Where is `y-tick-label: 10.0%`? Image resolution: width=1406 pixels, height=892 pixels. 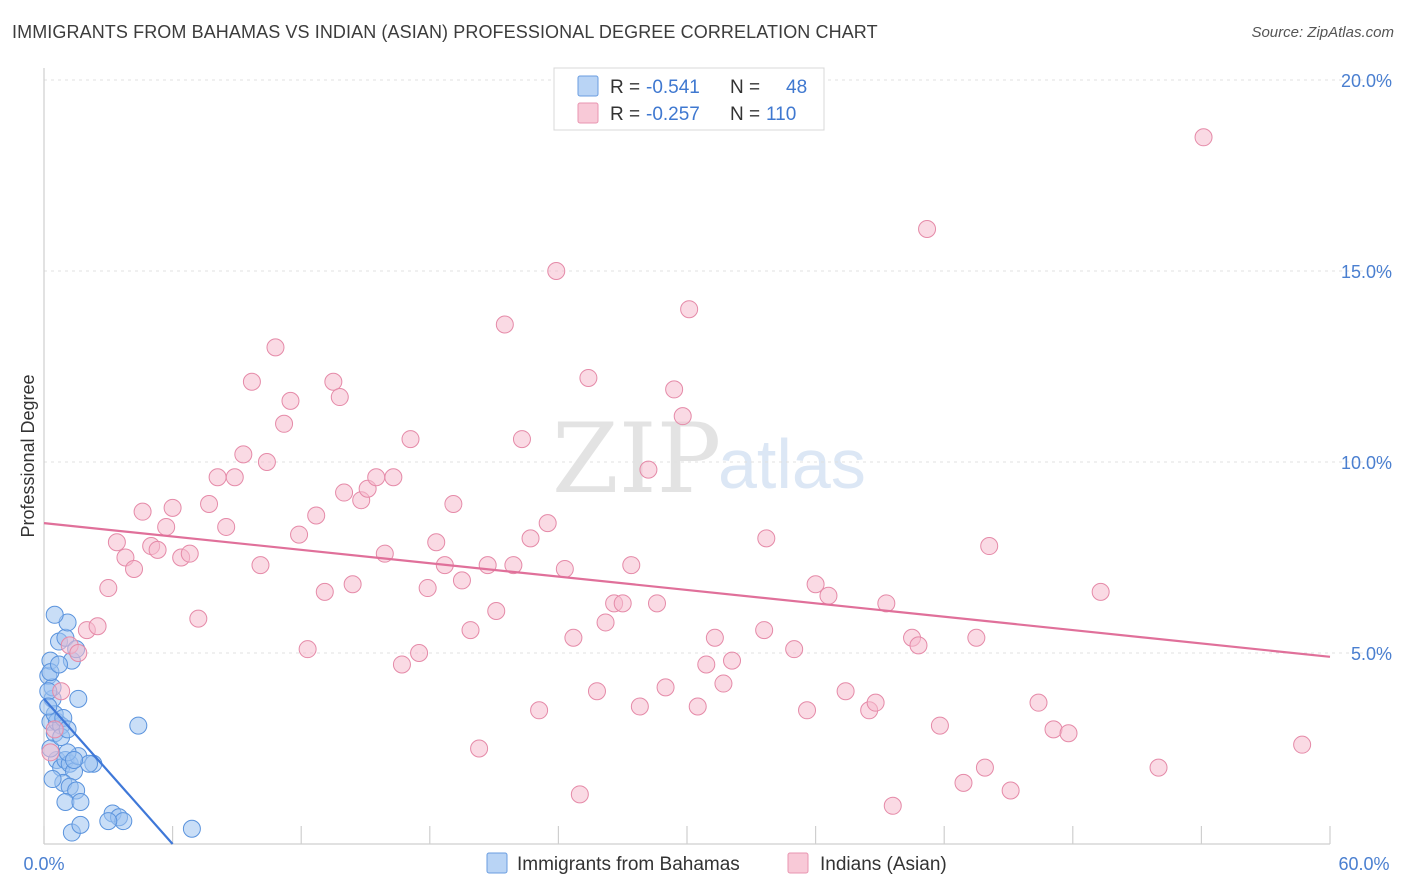
y-tick-label: 10.0% is located at coordinates (1366, 463).